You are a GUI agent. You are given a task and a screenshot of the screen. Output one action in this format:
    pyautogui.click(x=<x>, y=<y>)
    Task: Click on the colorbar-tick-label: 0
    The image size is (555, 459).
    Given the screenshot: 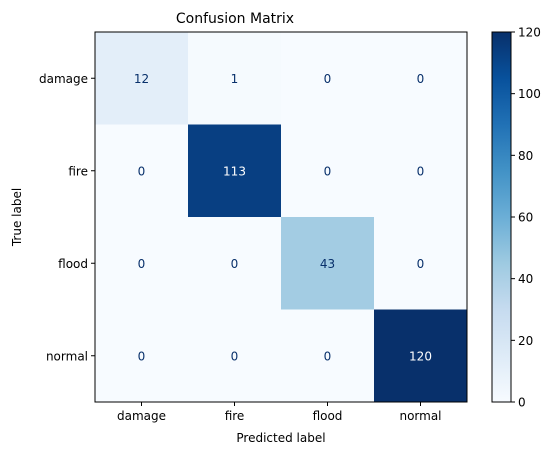 What is the action you would take?
    pyautogui.click(x=522, y=403)
    